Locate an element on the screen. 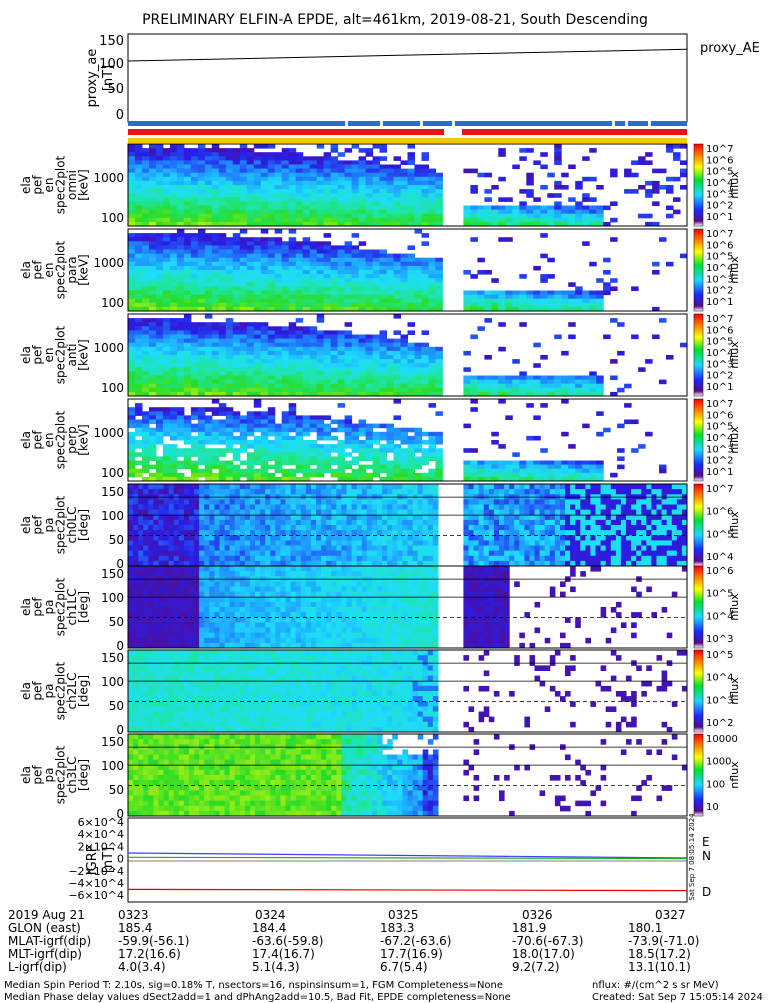 This screenshot has width=775, height=1003. proxy-ae-ytick-150: 150 is located at coordinates (111, 41).